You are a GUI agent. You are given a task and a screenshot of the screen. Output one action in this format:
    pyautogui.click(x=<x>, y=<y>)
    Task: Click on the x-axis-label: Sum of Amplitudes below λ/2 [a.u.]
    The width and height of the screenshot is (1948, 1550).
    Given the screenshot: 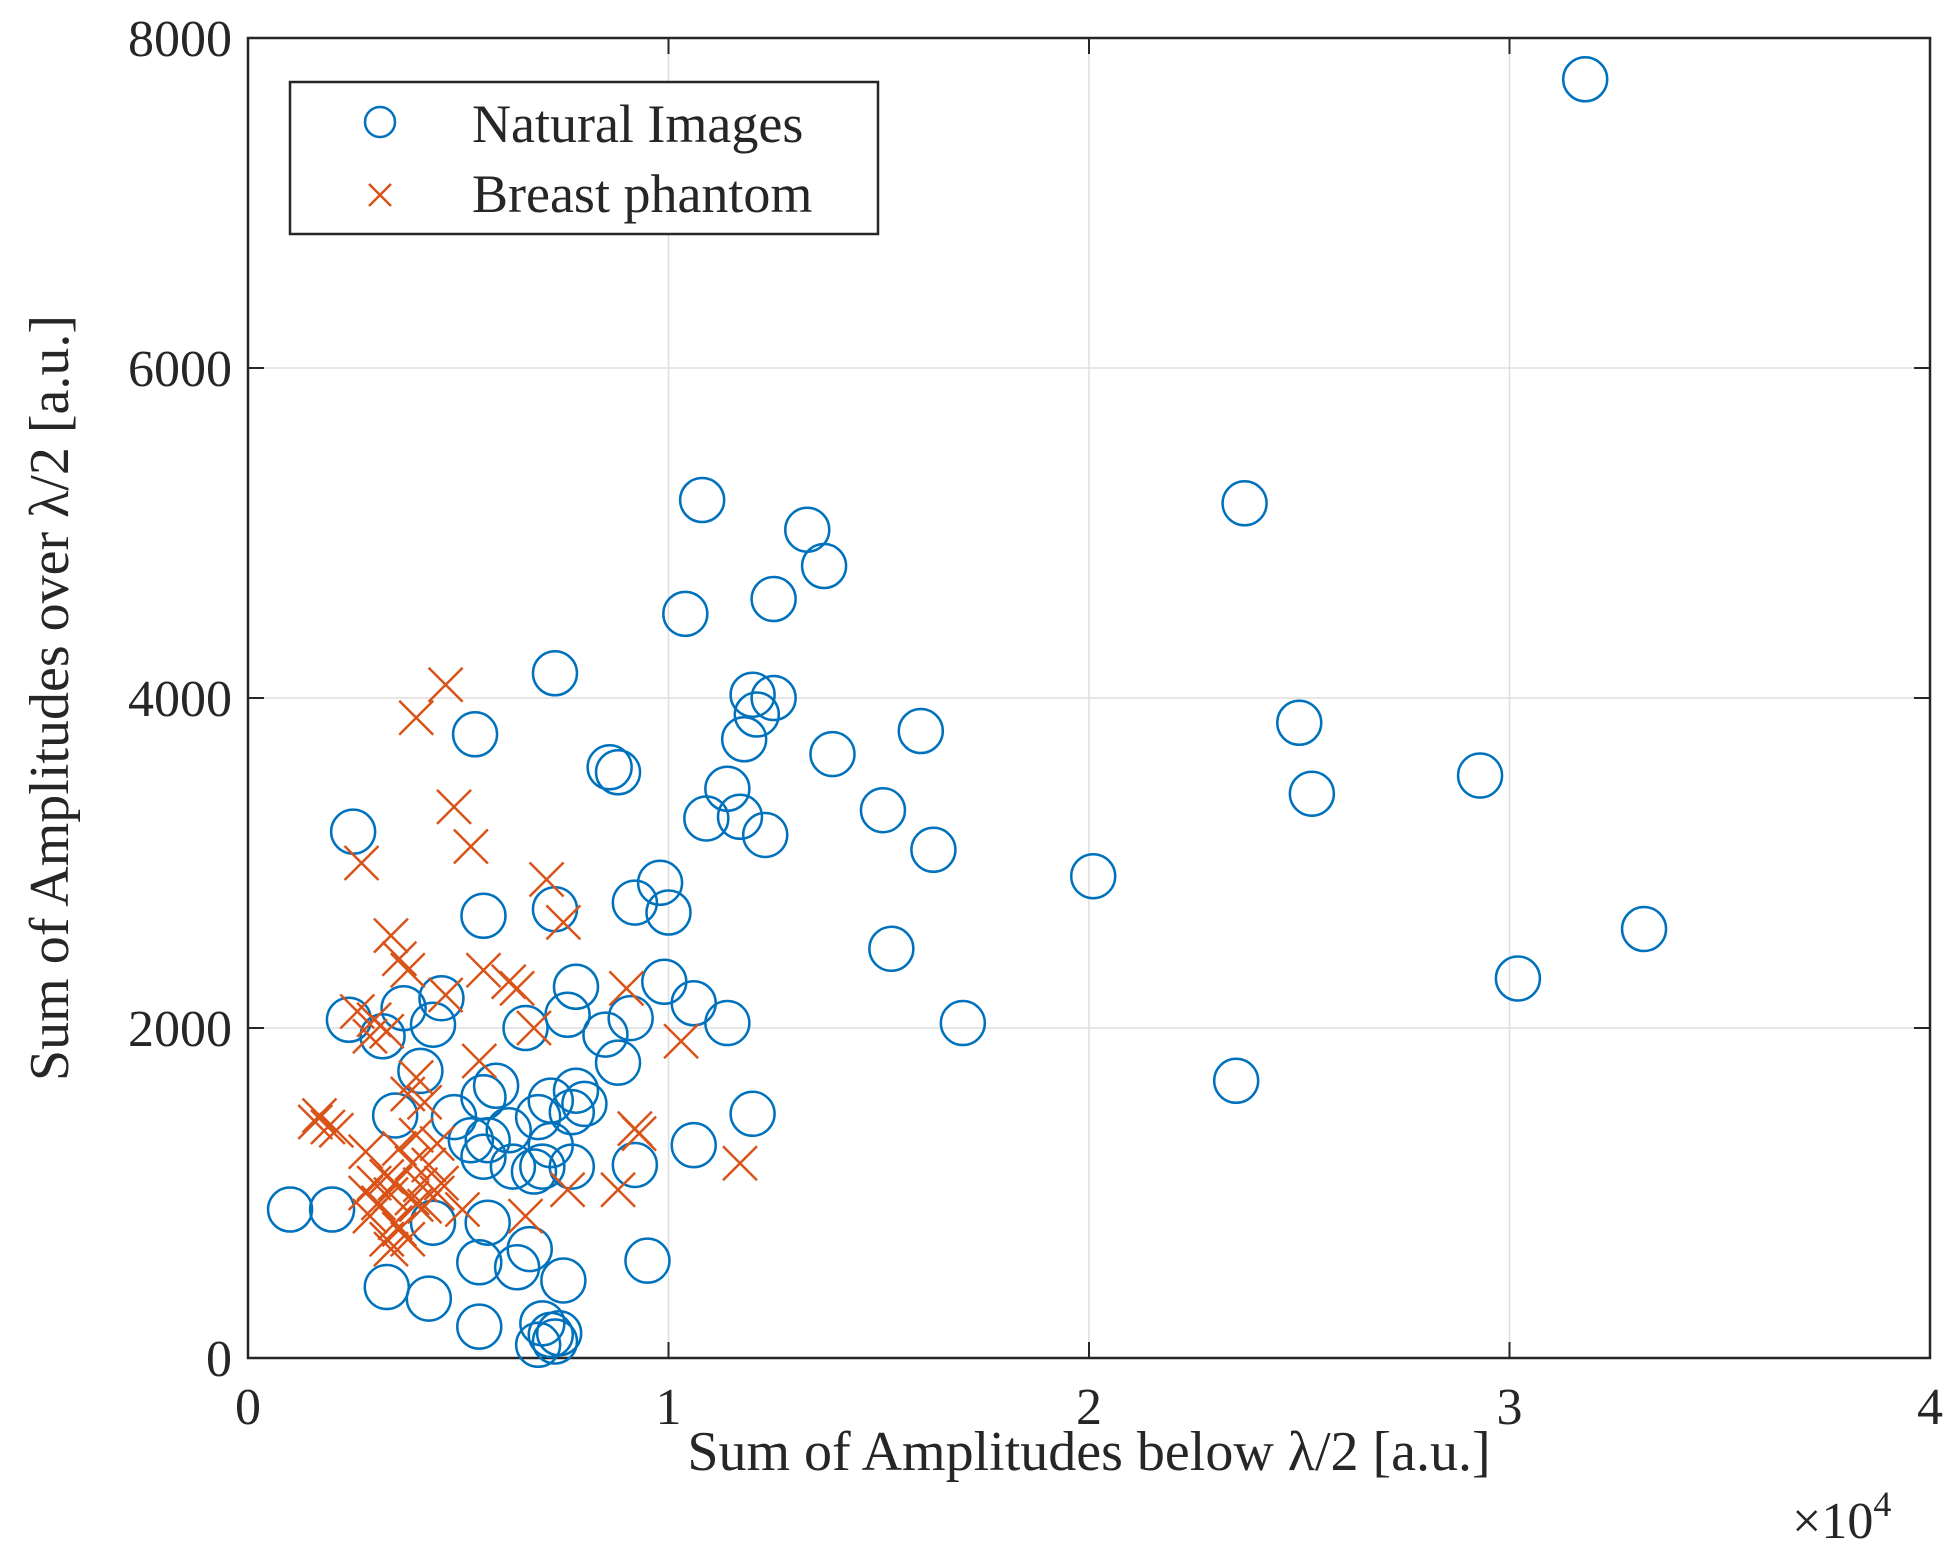 What is the action you would take?
    pyautogui.click(x=1088, y=1452)
    